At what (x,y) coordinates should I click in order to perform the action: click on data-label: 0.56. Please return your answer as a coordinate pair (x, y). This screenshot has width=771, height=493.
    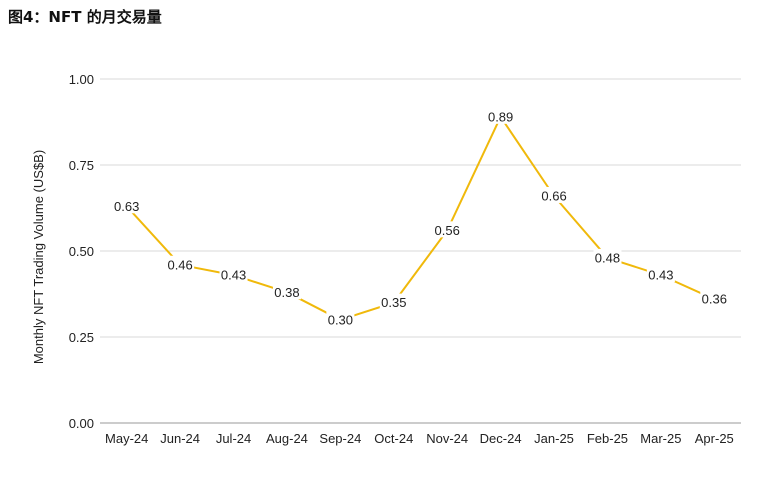
    Looking at the image, I should click on (447, 230).